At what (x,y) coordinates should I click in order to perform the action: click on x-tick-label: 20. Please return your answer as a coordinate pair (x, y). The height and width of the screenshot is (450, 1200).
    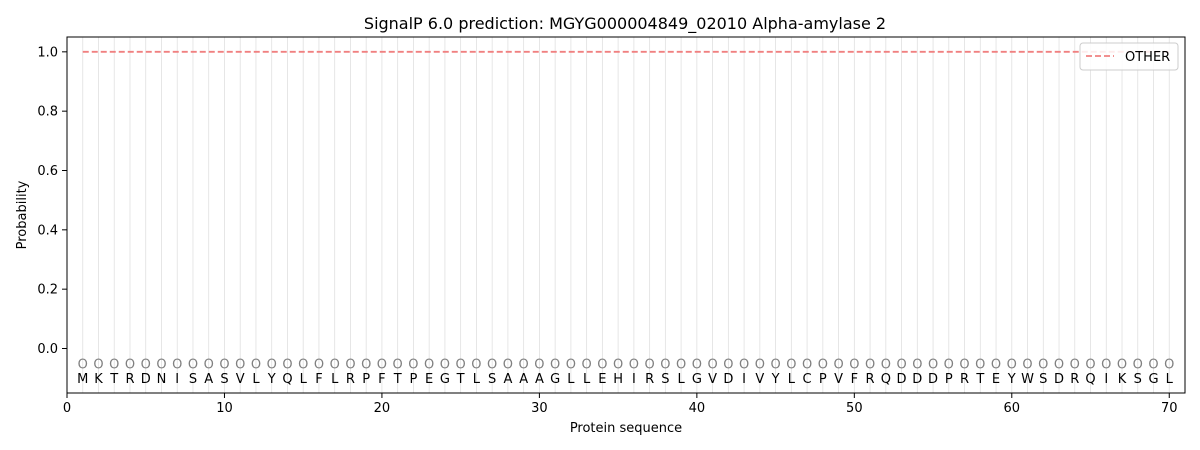
    Looking at the image, I should click on (382, 408).